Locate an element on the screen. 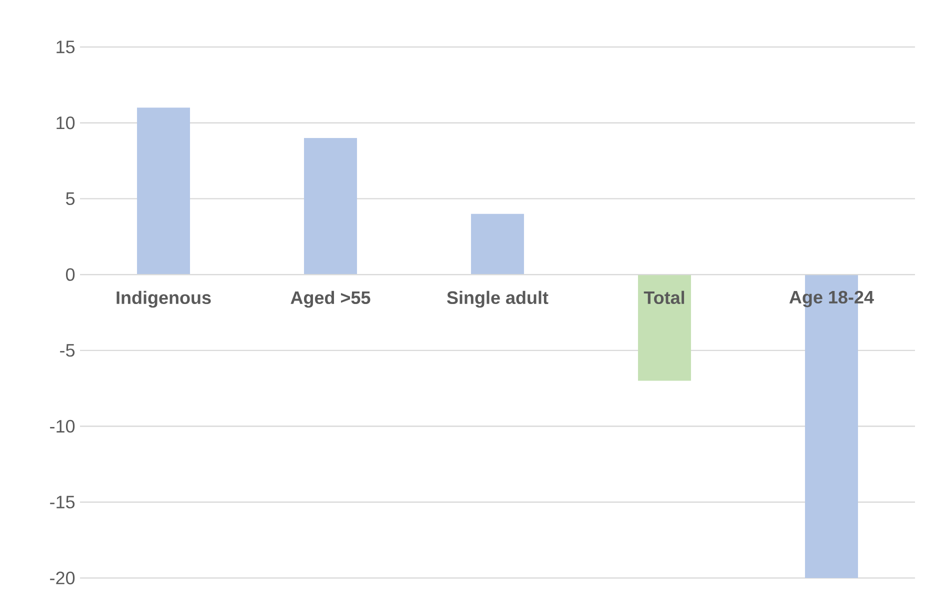  y-tick-label: -15 is located at coordinates (62, 502).